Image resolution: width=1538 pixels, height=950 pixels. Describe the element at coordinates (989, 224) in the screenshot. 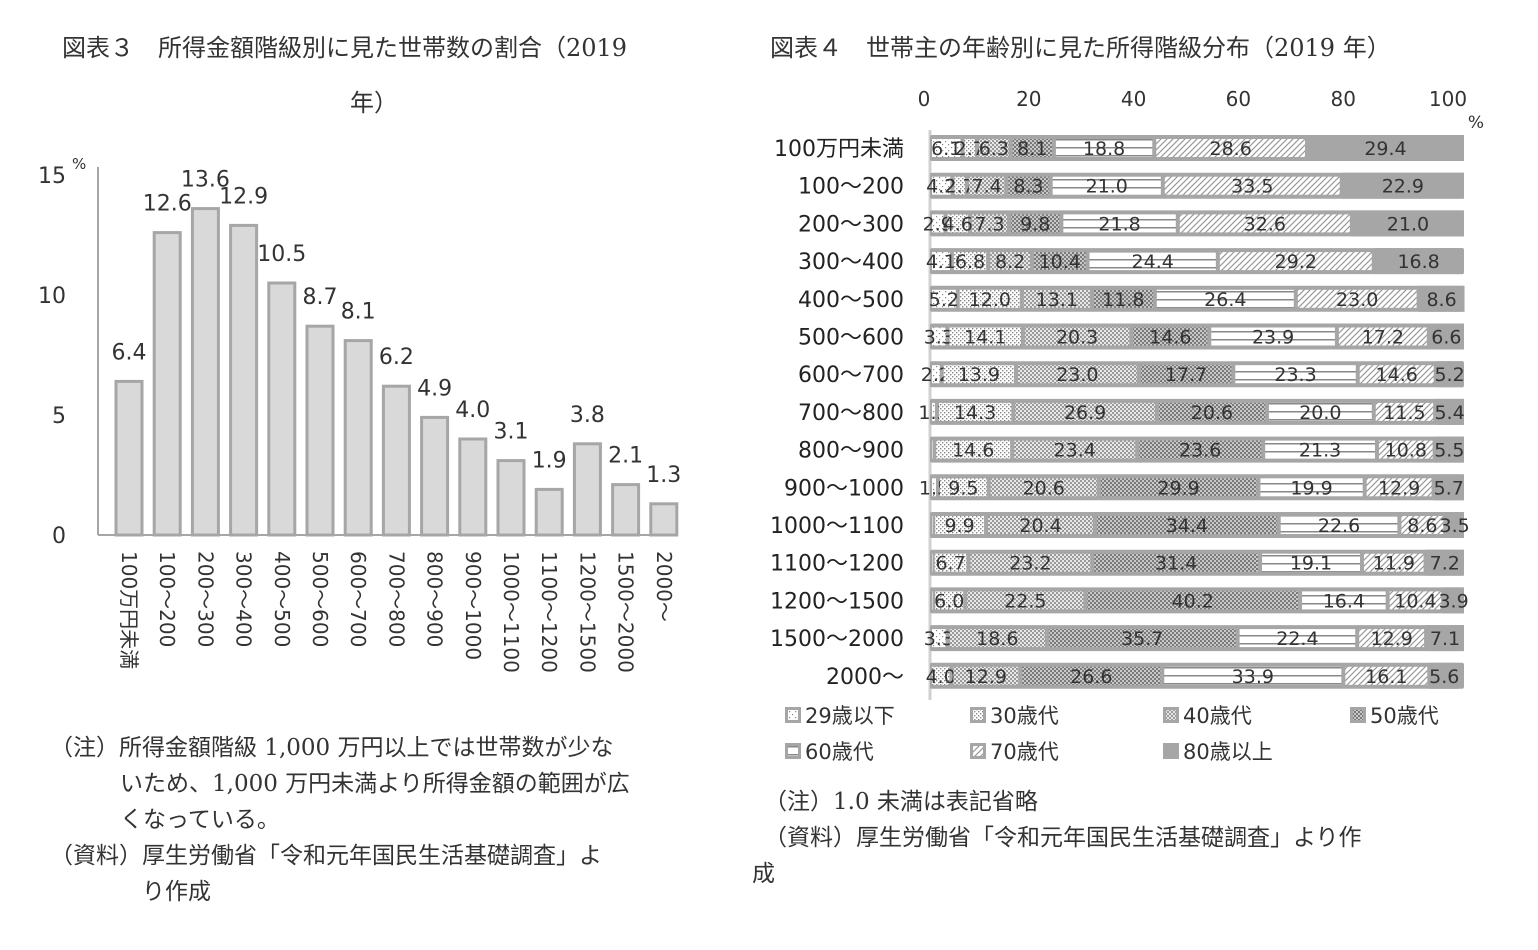

I see `segment-value-label: 7.3` at that location.